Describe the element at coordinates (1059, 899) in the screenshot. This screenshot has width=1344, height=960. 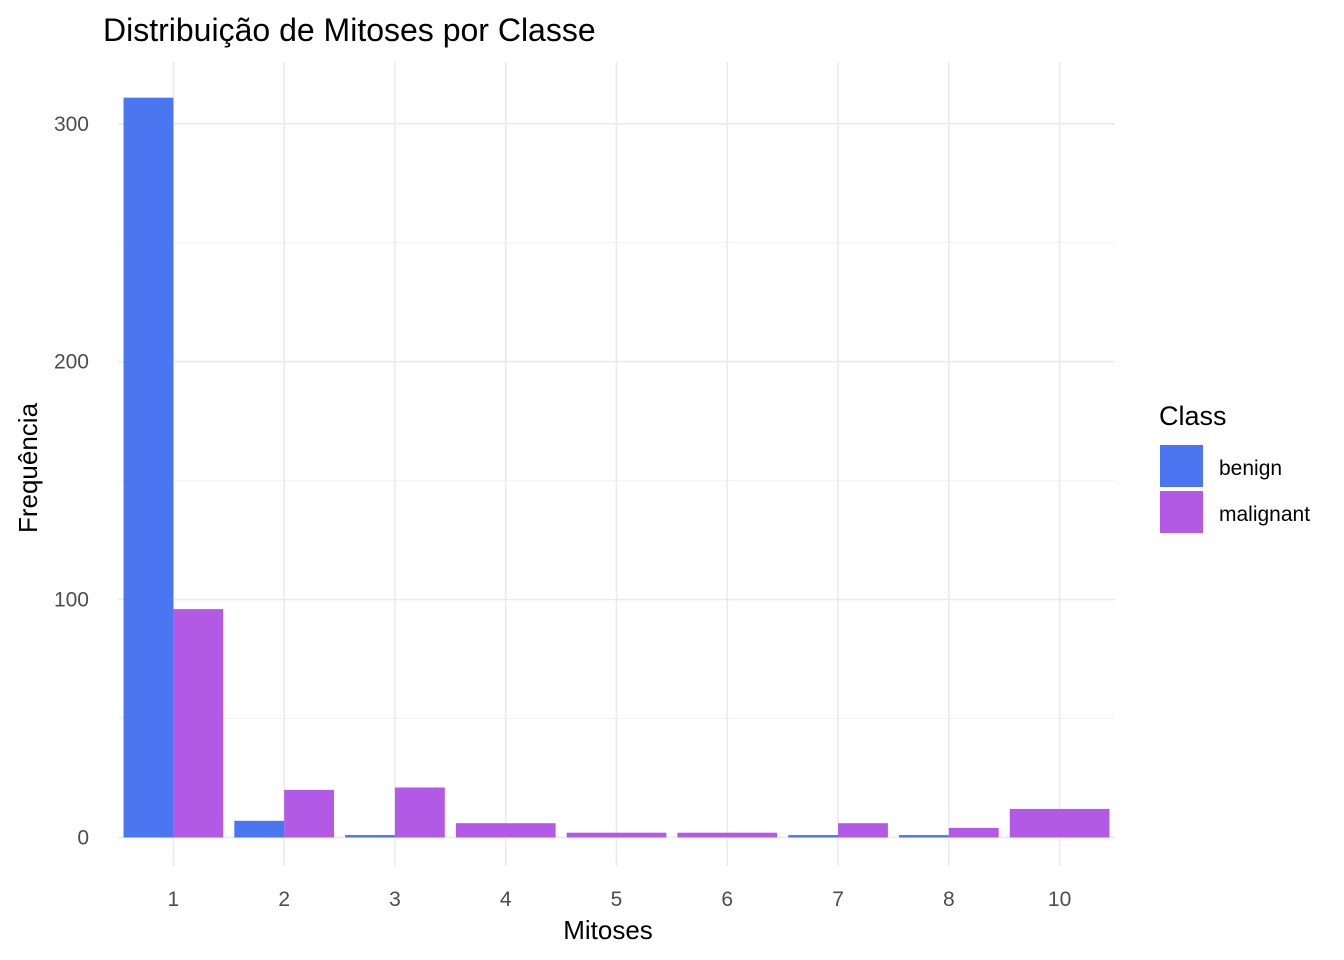
I see `x-tick-label: 10` at that location.